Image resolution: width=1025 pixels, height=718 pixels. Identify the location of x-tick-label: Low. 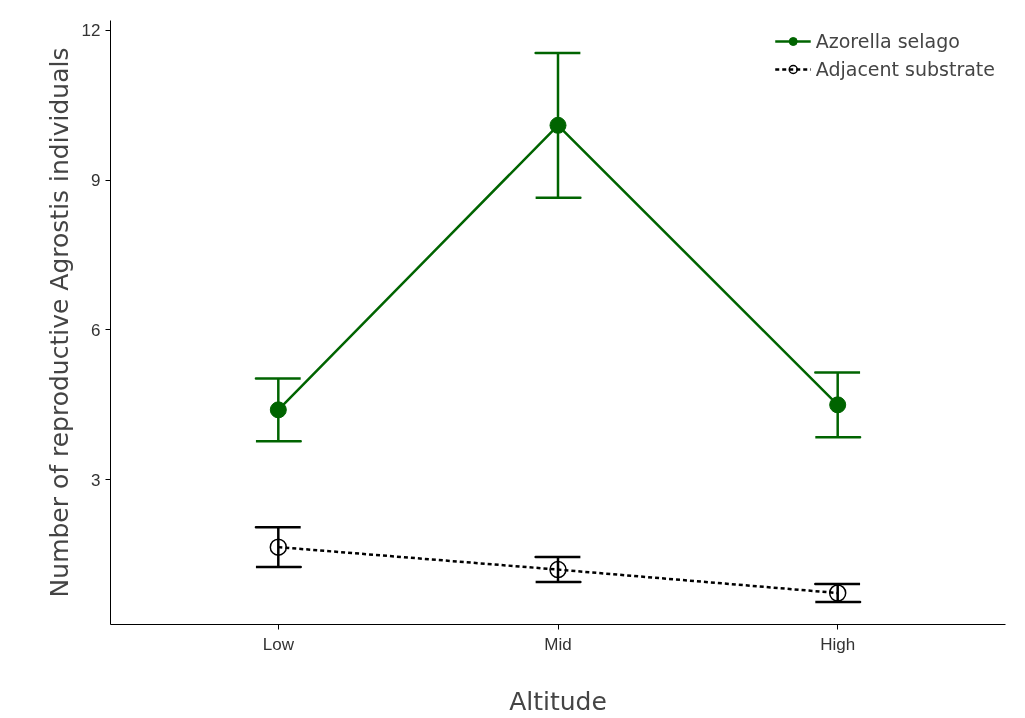
(278, 644).